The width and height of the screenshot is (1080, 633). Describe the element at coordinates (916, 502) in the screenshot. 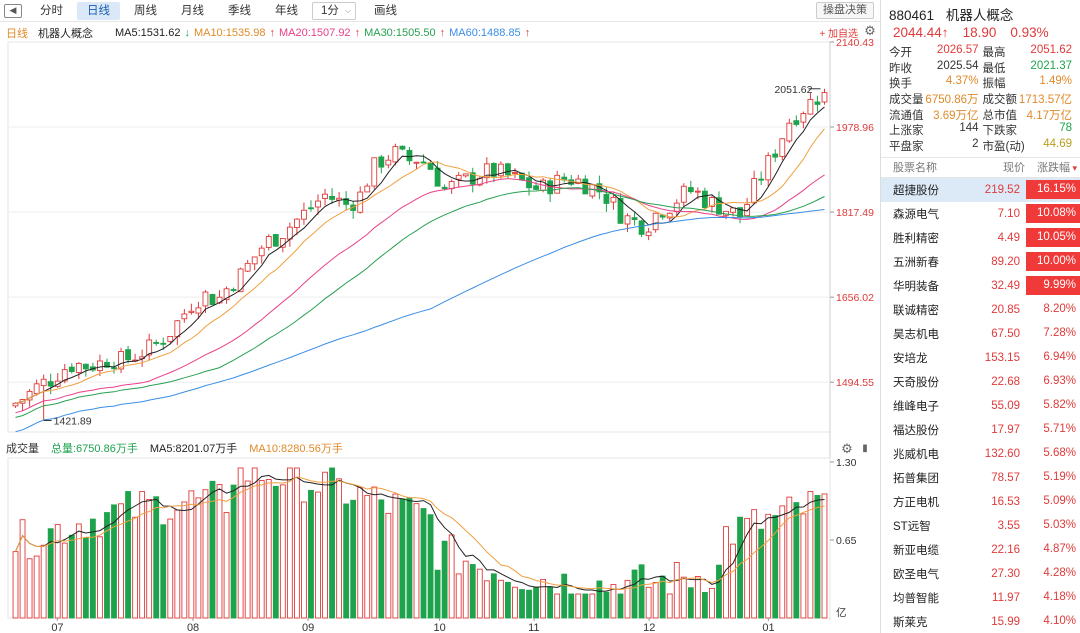

I see `stock-name: 方正电机` at that location.